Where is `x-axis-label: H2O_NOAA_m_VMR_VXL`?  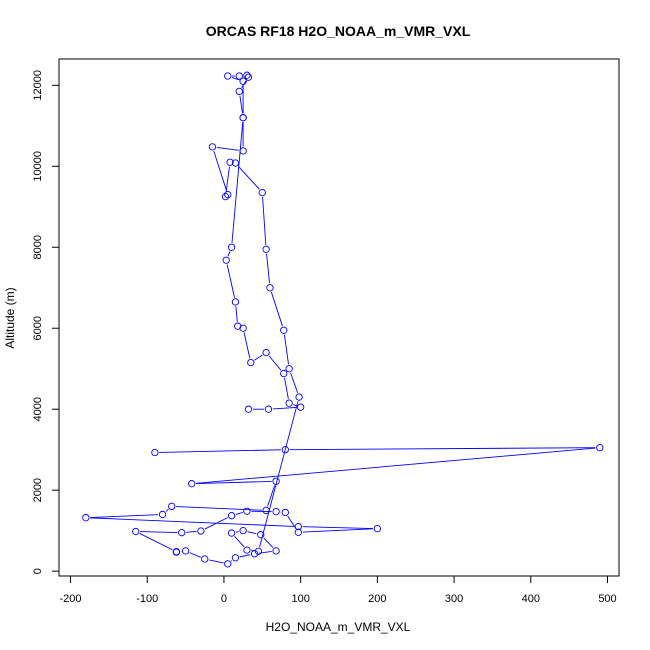 x-axis-label: H2O_NOAA_m_VMR_VXL is located at coordinates (338, 627).